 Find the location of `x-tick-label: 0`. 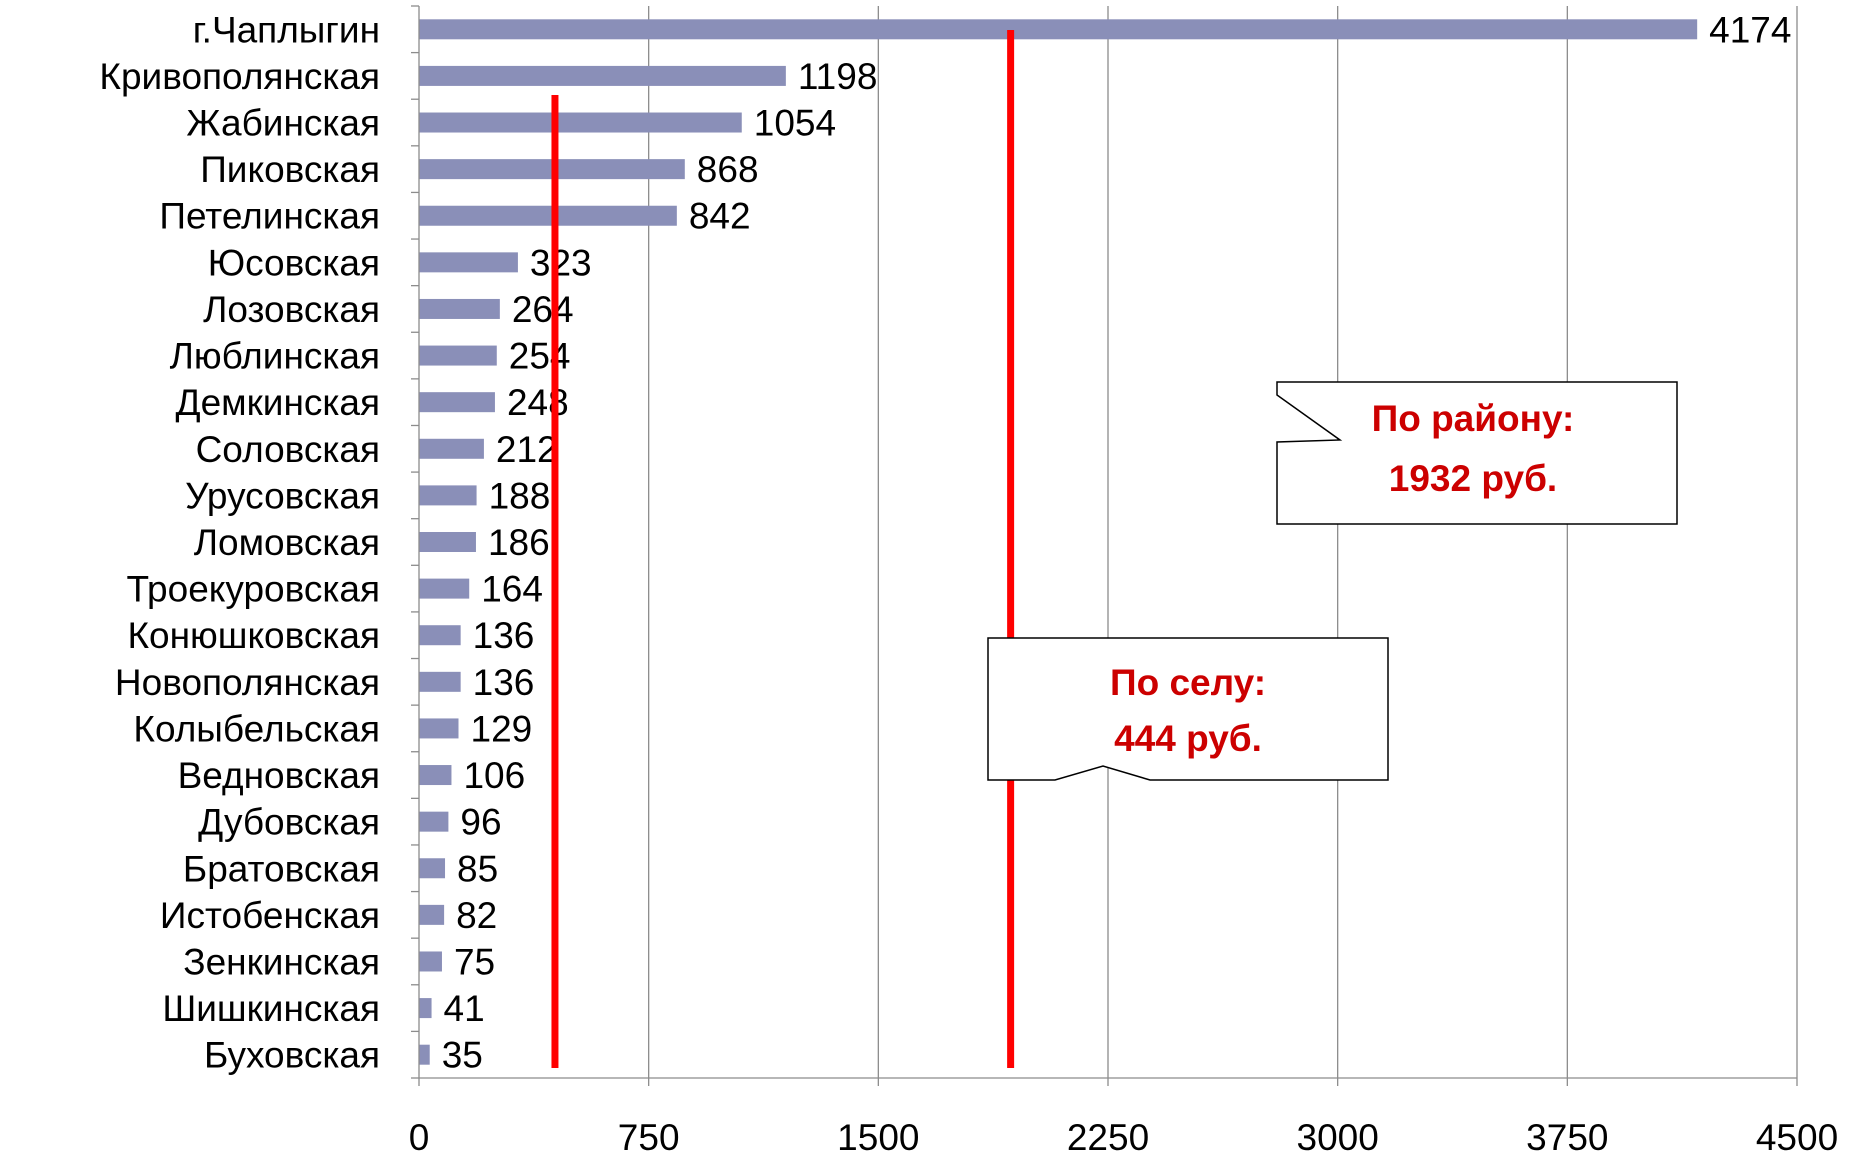

x-tick-label: 0 is located at coordinates (419, 1137).